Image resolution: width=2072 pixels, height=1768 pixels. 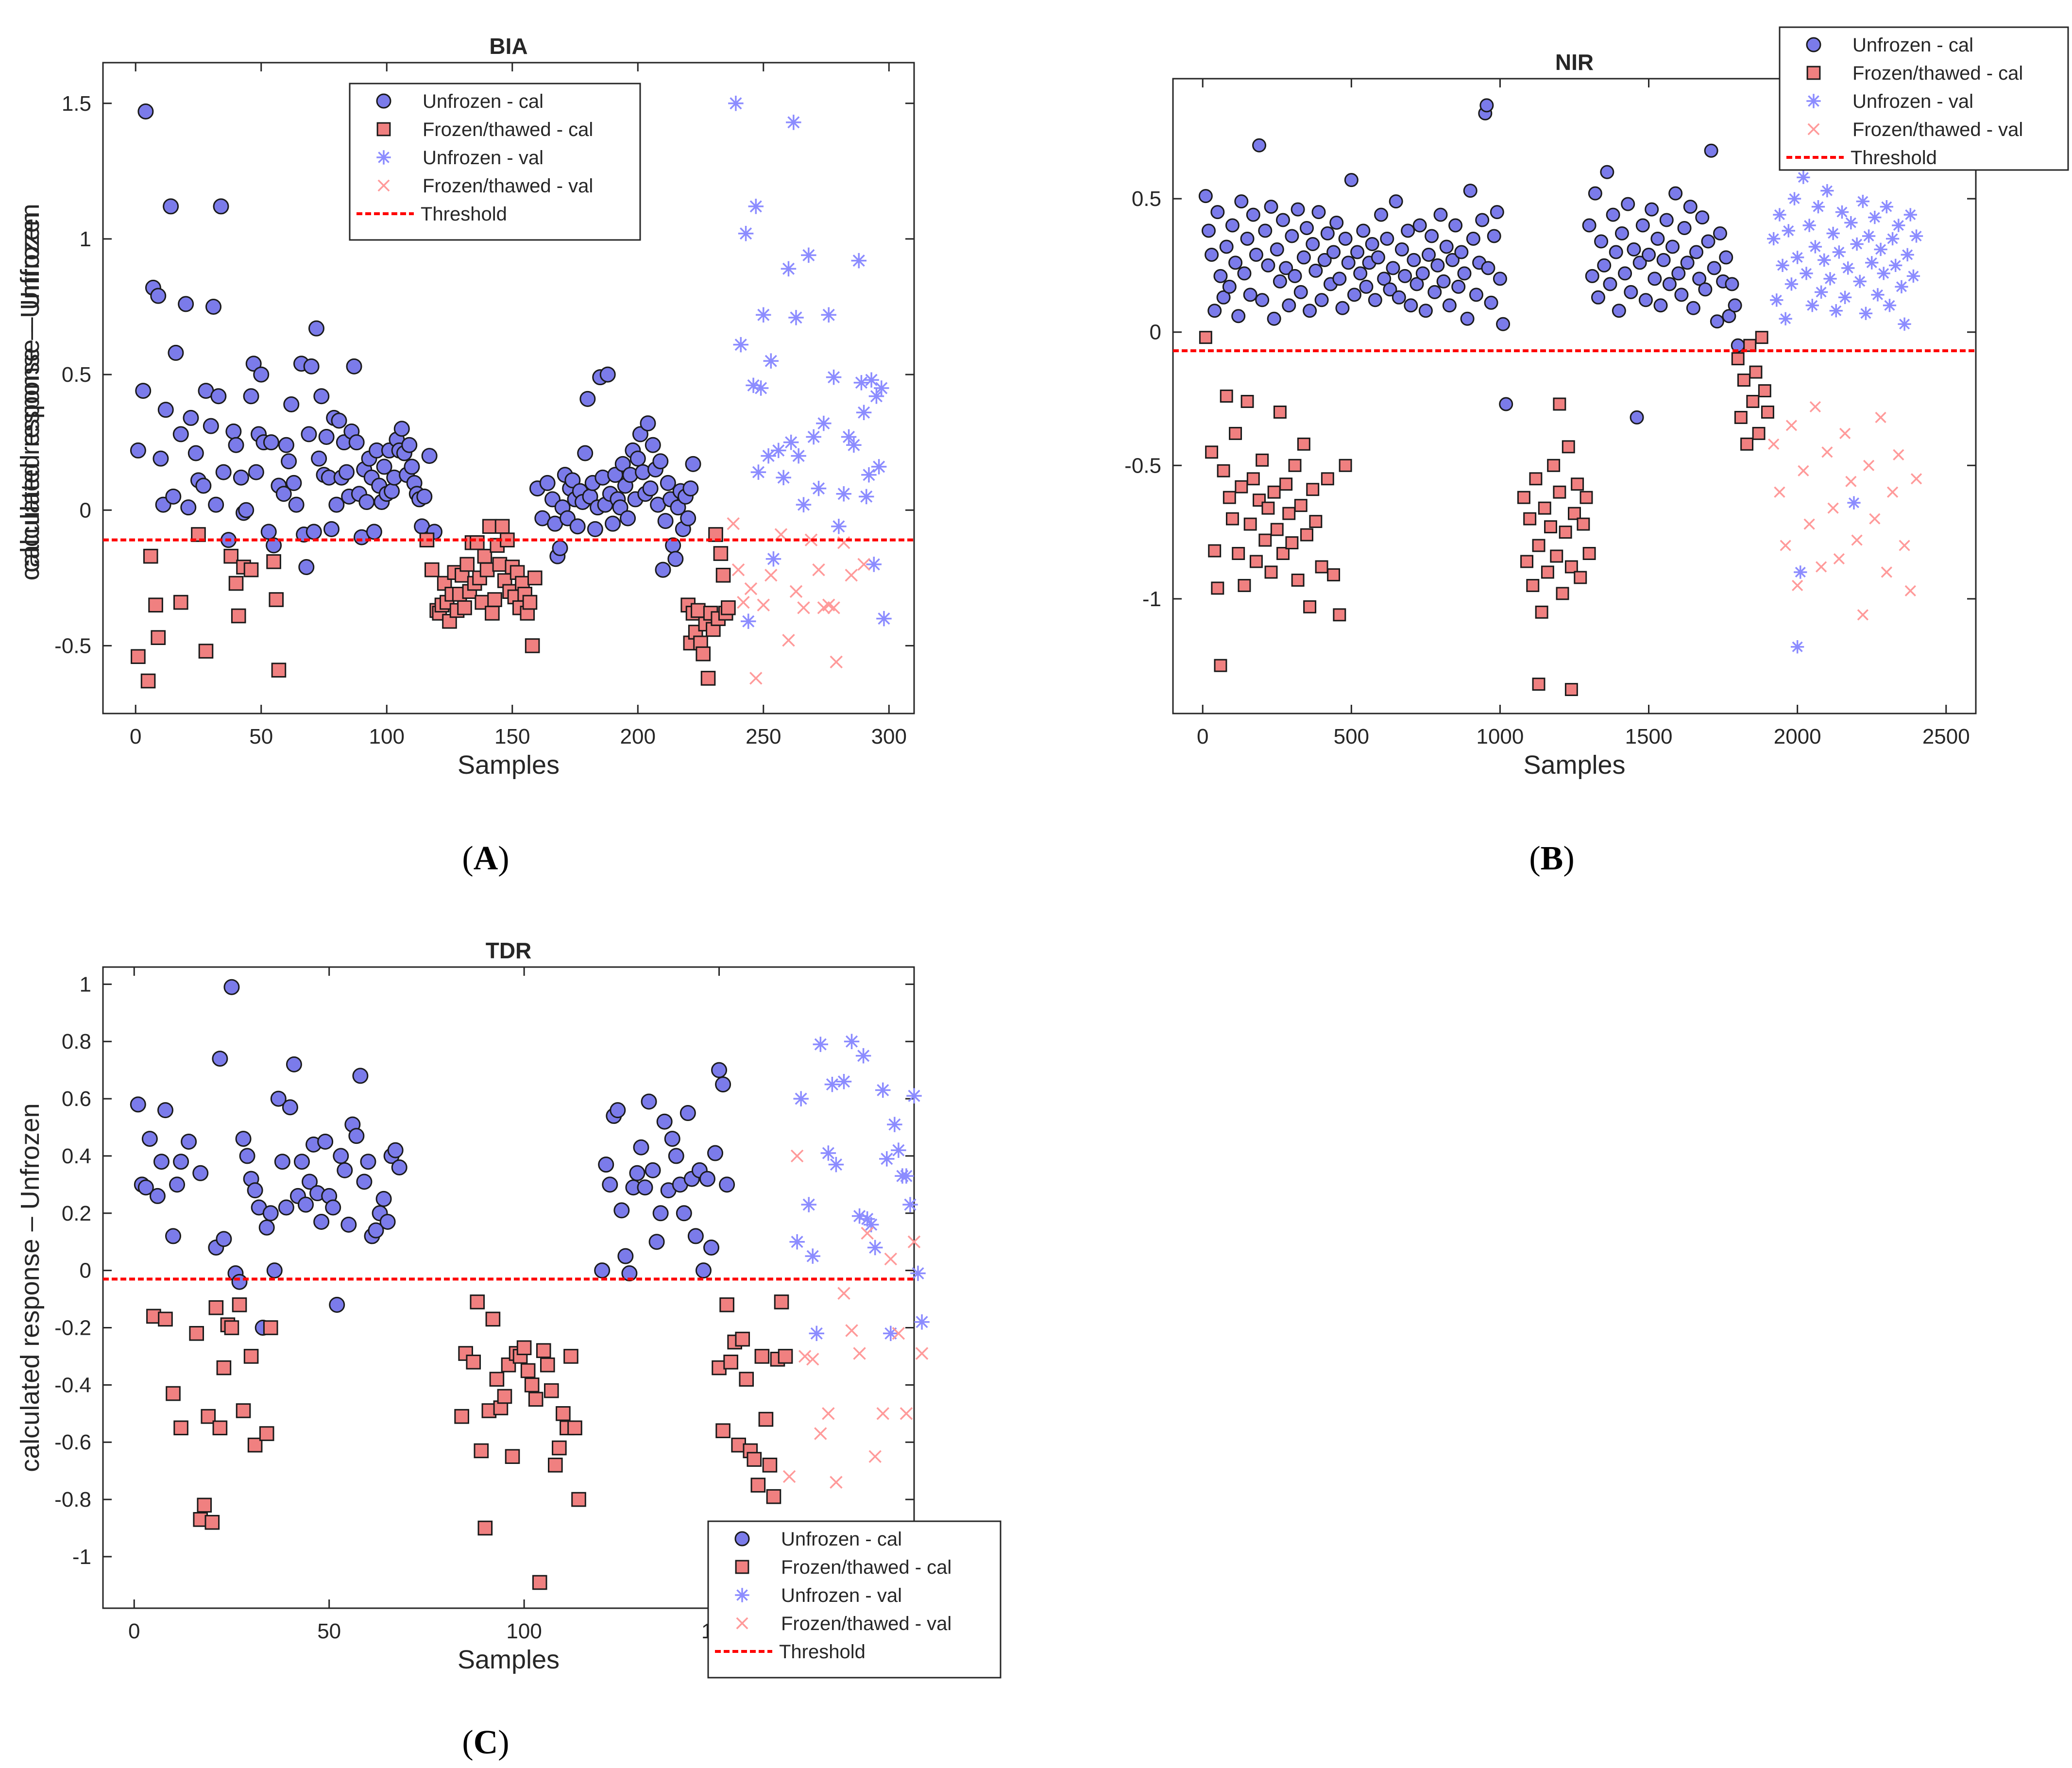 What do you see at coordinates (30, 388) in the screenshot?
I see `y-axis-label: calculated response – Unfrozen` at bounding box center [30, 388].